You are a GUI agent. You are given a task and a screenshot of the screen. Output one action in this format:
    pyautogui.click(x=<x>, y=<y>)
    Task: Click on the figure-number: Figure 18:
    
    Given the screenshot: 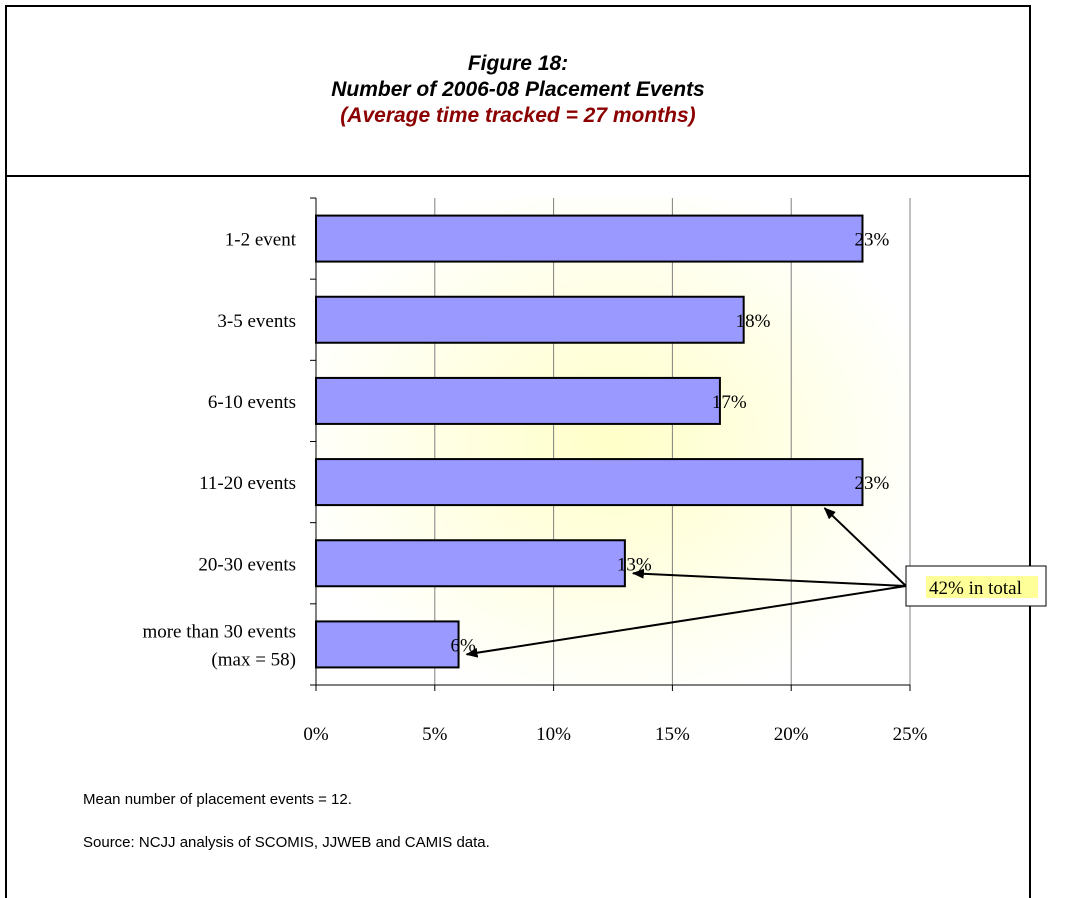 What is the action you would take?
    pyautogui.click(x=518, y=63)
    